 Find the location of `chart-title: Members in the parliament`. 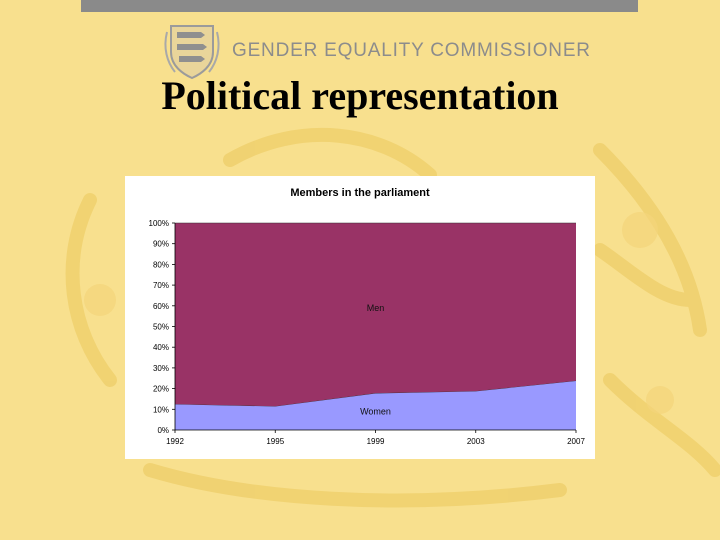

chart-title: Members in the parliament is located at coordinates (360, 193).